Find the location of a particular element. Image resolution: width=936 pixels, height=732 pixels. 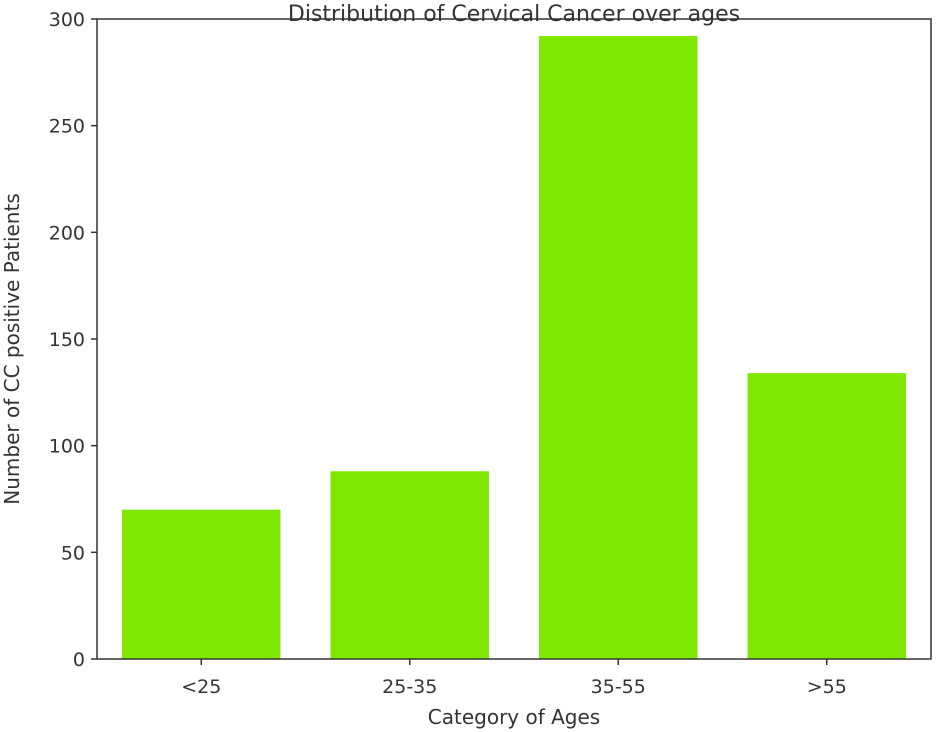

y-axis: 0 50 100 150 200 250 300 is located at coordinates (73, 340).